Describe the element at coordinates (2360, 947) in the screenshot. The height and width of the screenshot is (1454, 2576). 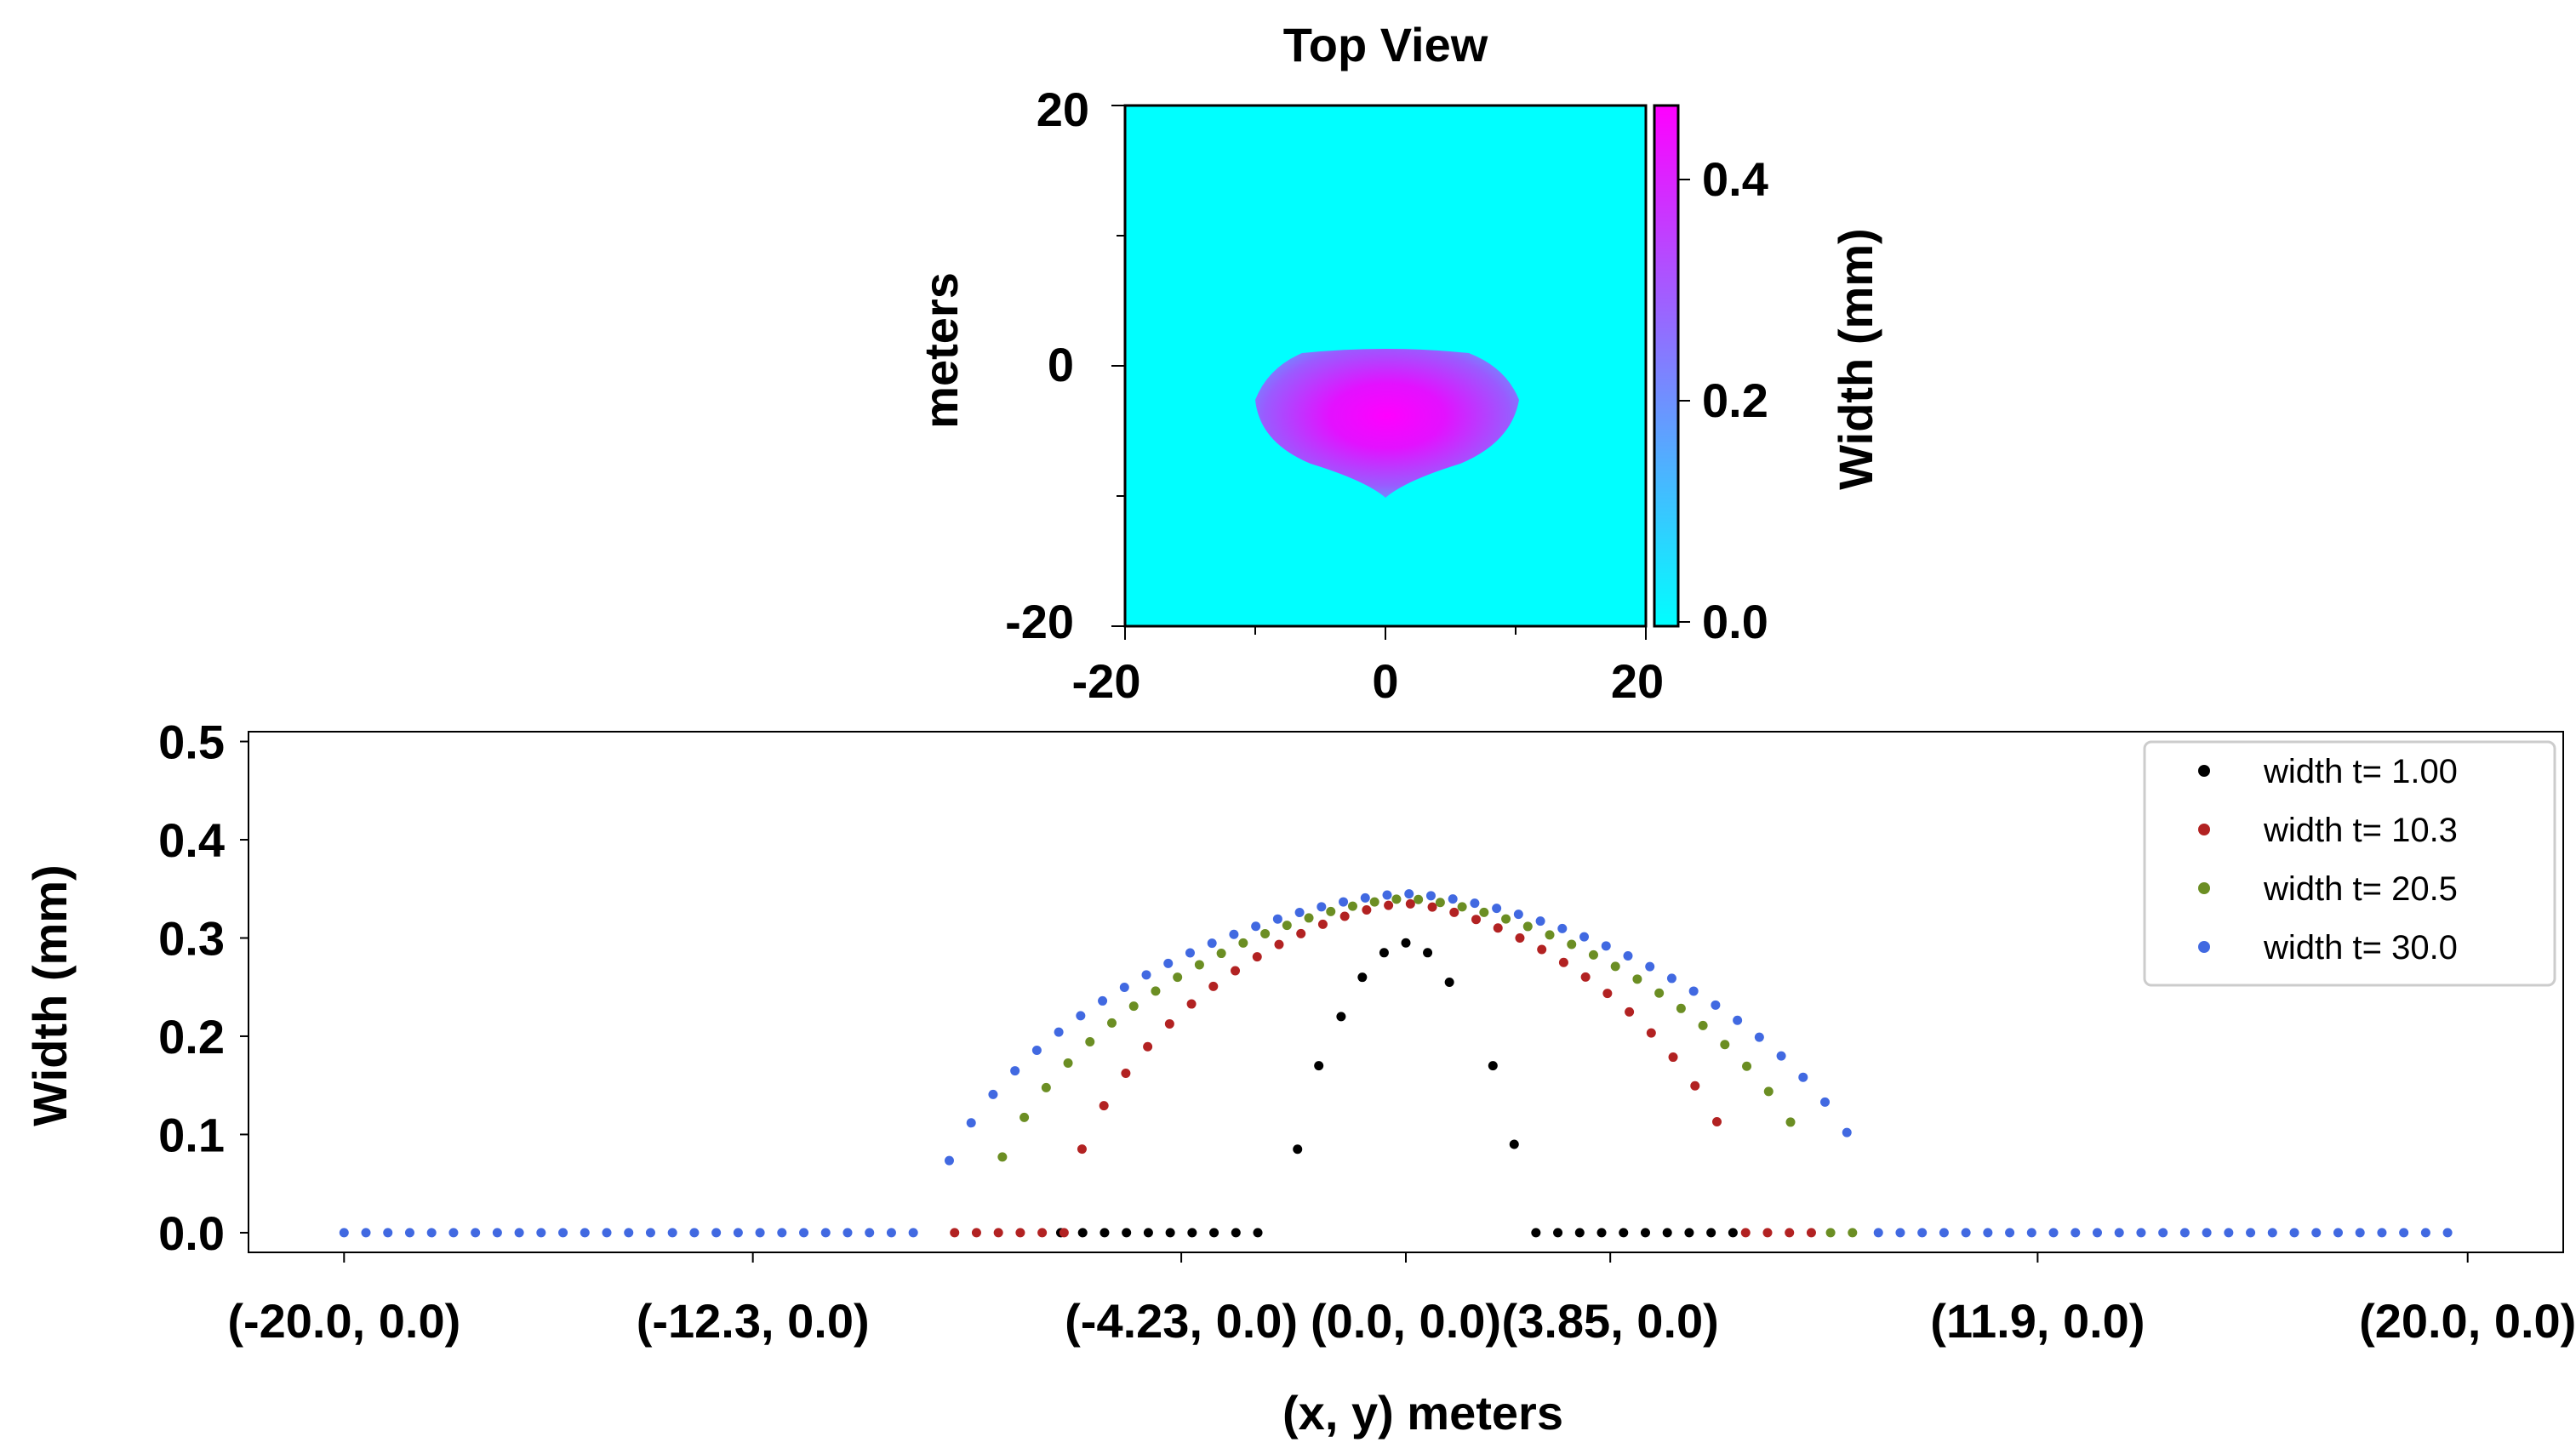
I see `legend-label: width t= 30.0` at that location.